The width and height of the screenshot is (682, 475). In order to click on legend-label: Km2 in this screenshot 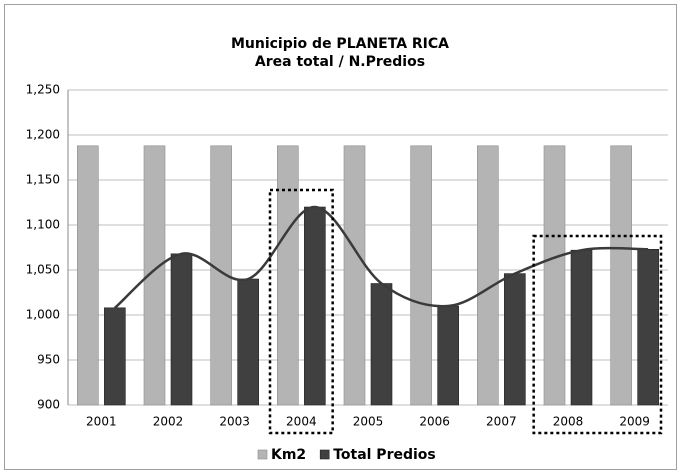, I will do `click(288, 455)`.